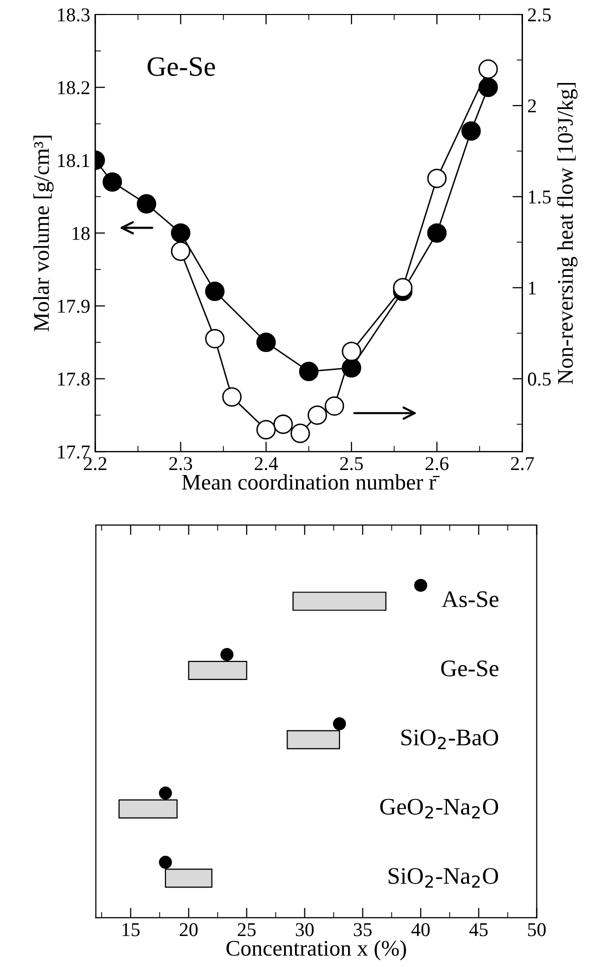 The image size is (599, 967). What do you see at coordinates (478, 929) in the screenshot?
I see `x-tick-label: 45` at bounding box center [478, 929].